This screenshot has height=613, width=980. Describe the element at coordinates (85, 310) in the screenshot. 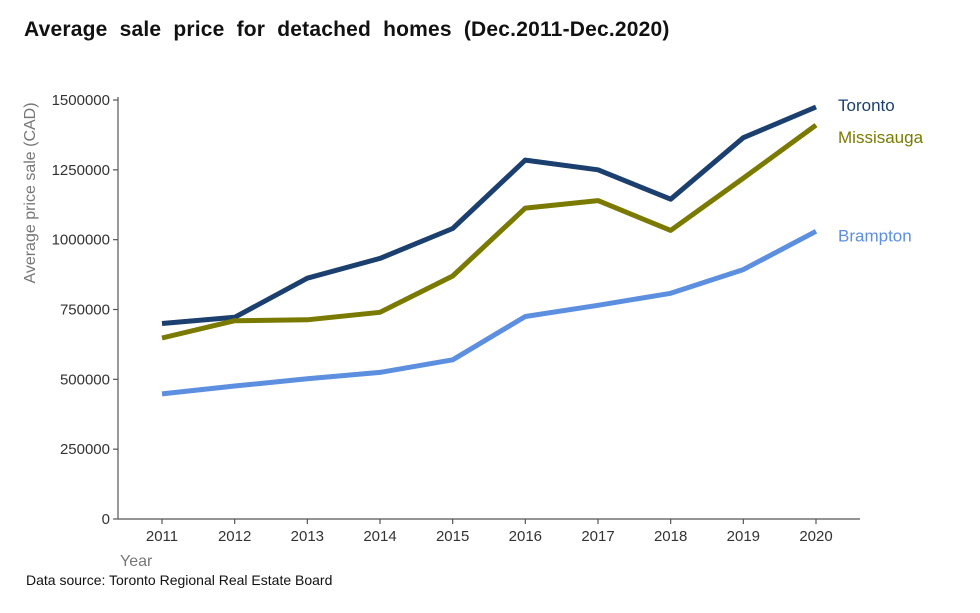

I see `y-tick-label: 750000` at that location.